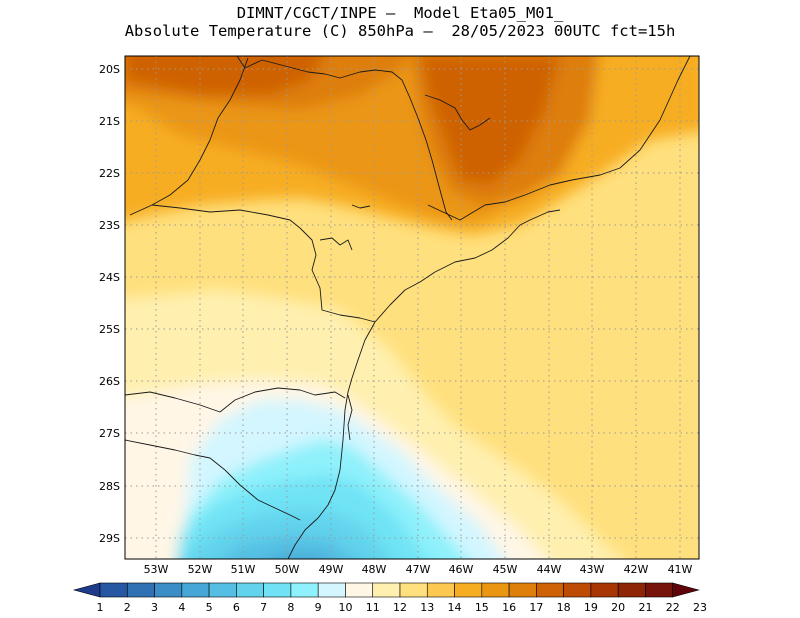 This screenshot has height=618, width=800. What do you see at coordinates (127, 607) in the screenshot?
I see `colorbar-label: 2` at bounding box center [127, 607].